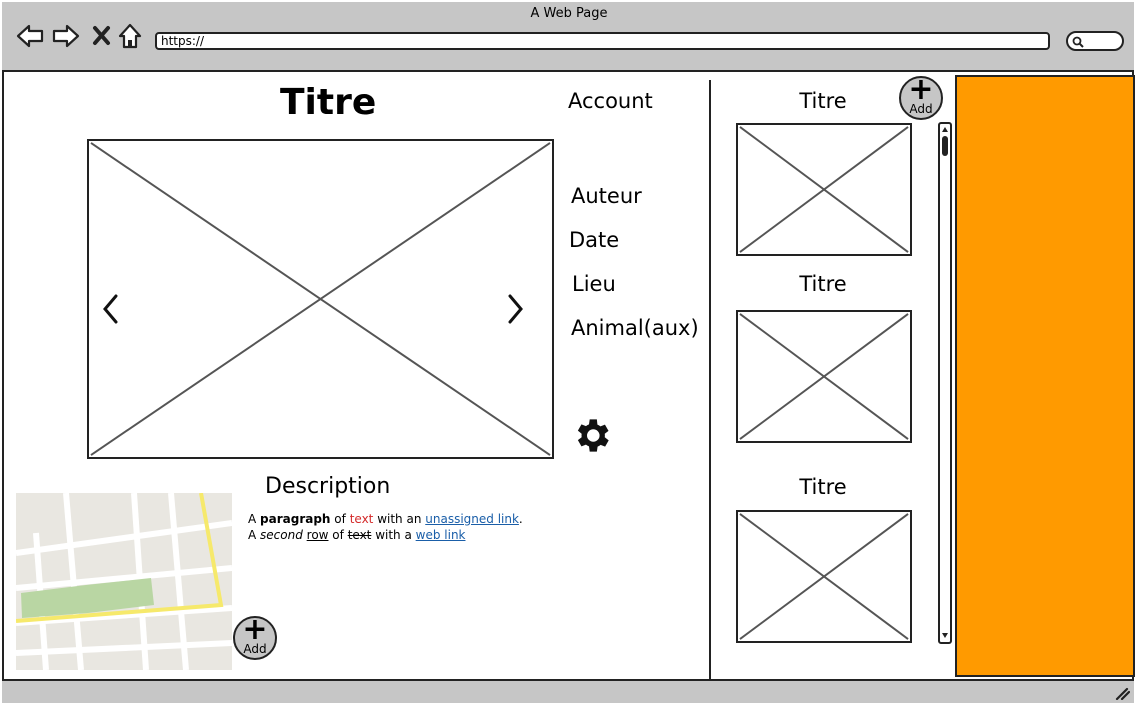 The height and width of the screenshot is (707, 1138). What do you see at coordinates (440, 535) in the screenshot?
I see `web-link: web link` at bounding box center [440, 535].